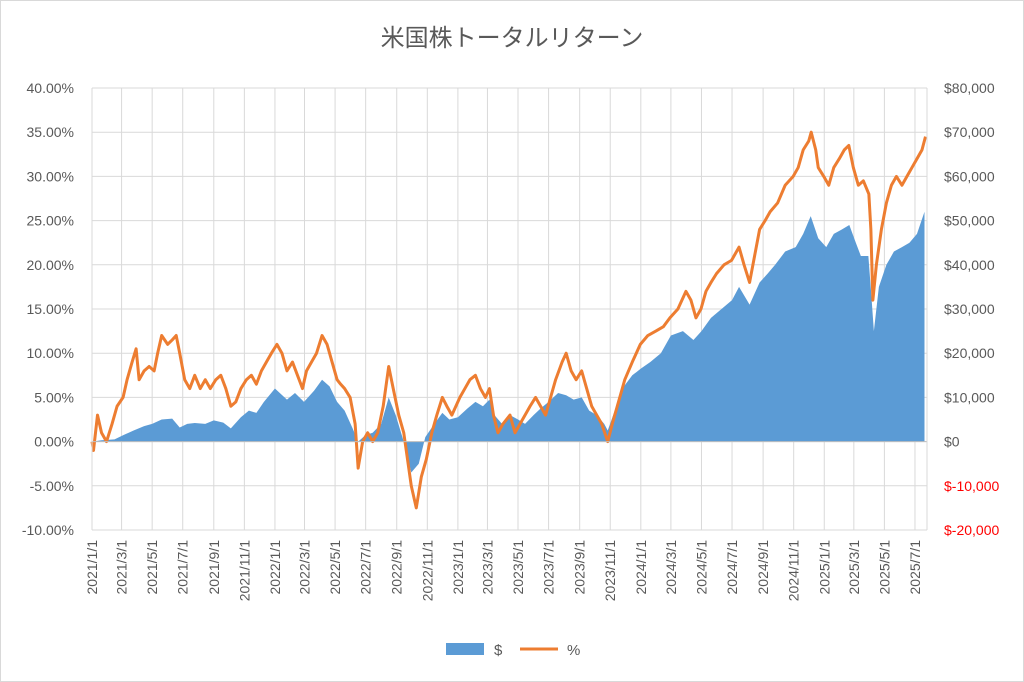  Describe the element at coordinates (512, 38) in the screenshot. I see `chart-title: 米国株トータルリターン` at that location.